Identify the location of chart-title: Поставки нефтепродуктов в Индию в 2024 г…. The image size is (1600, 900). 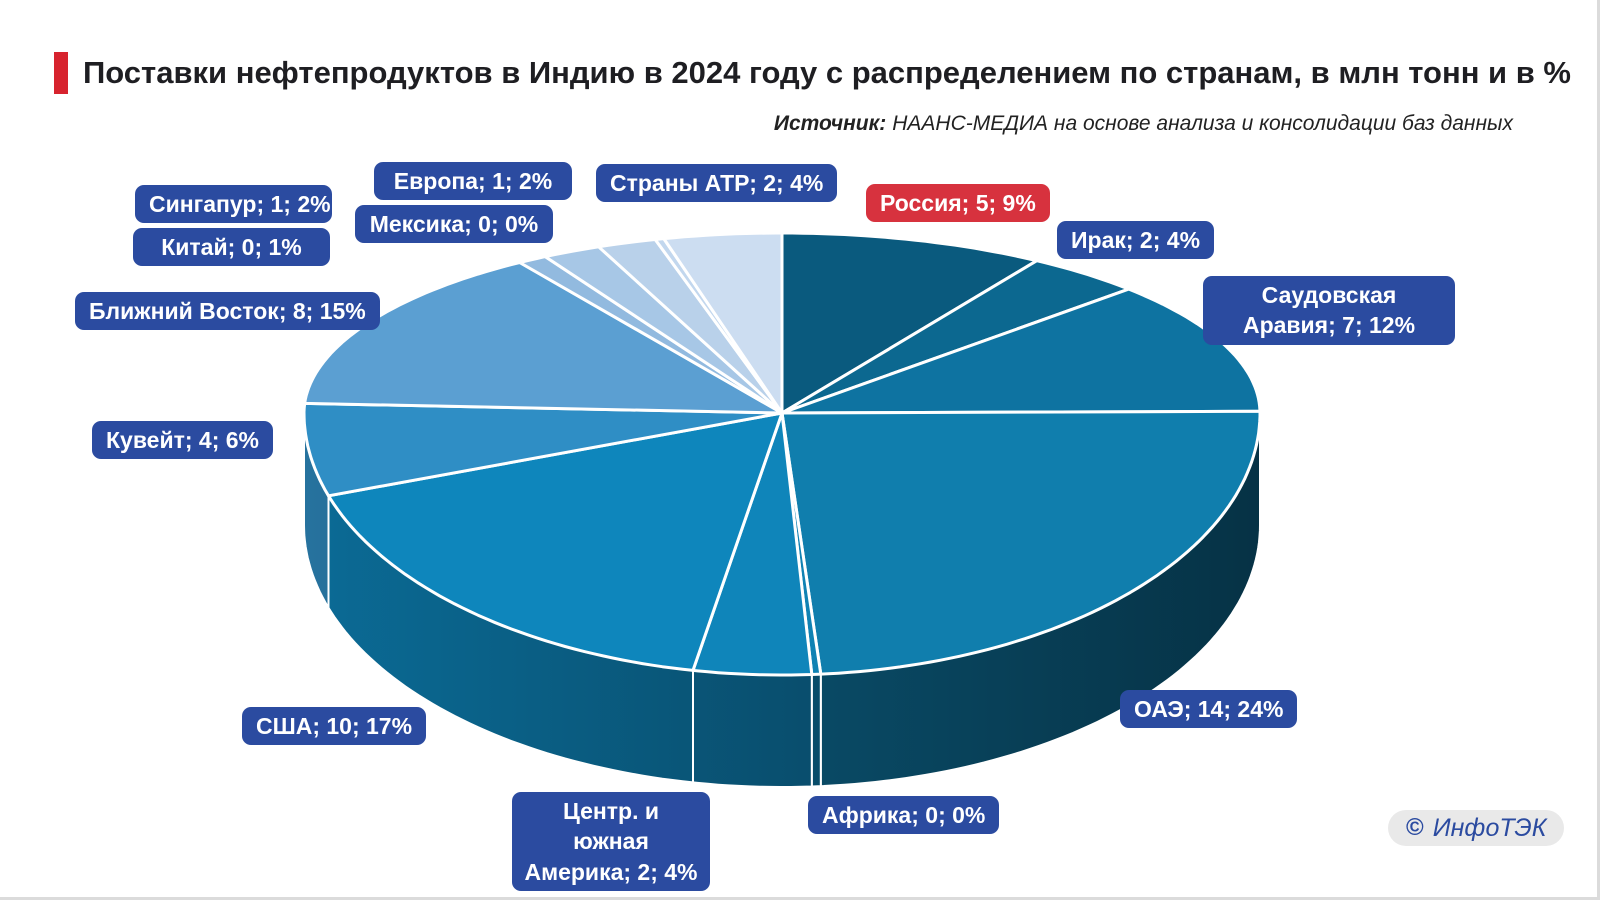
(827, 72).